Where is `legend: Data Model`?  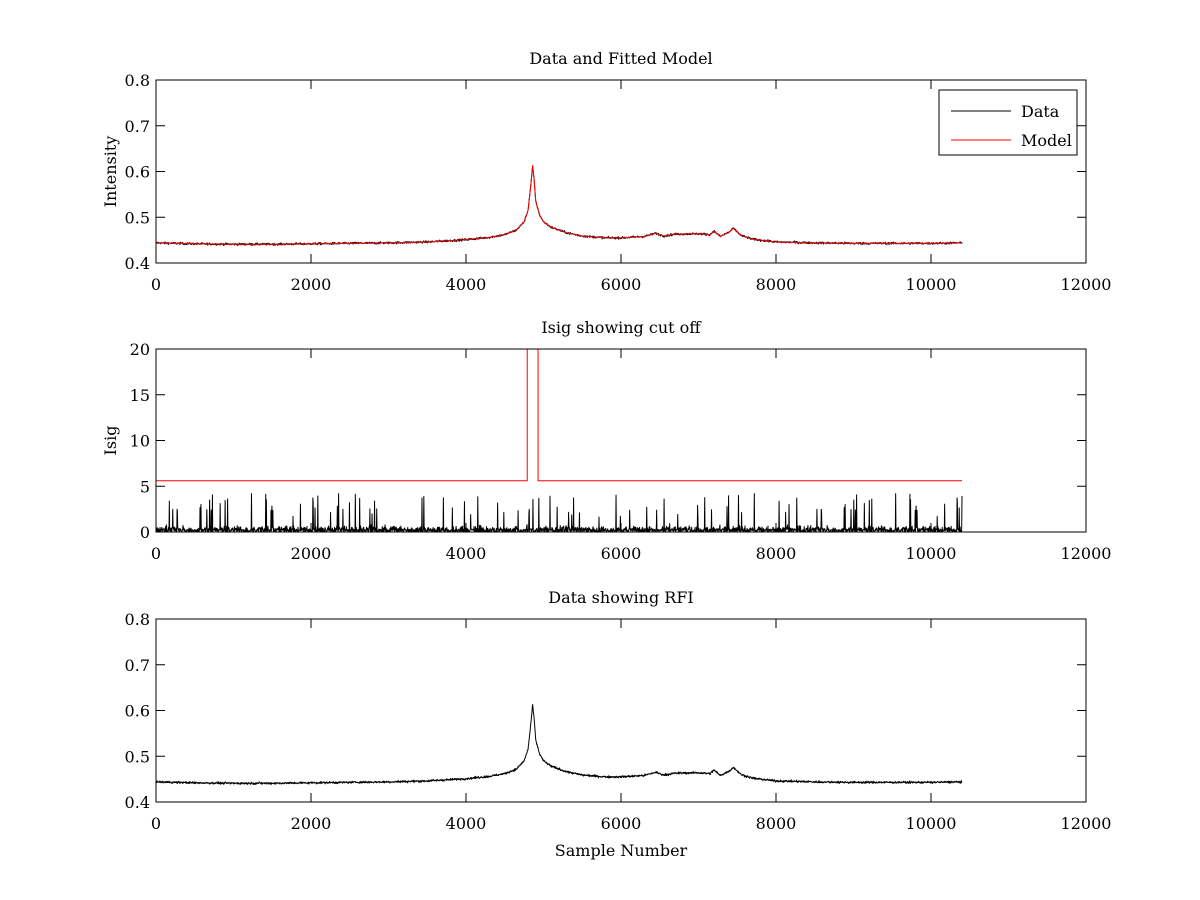 legend: Data Model is located at coordinates (1008, 122).